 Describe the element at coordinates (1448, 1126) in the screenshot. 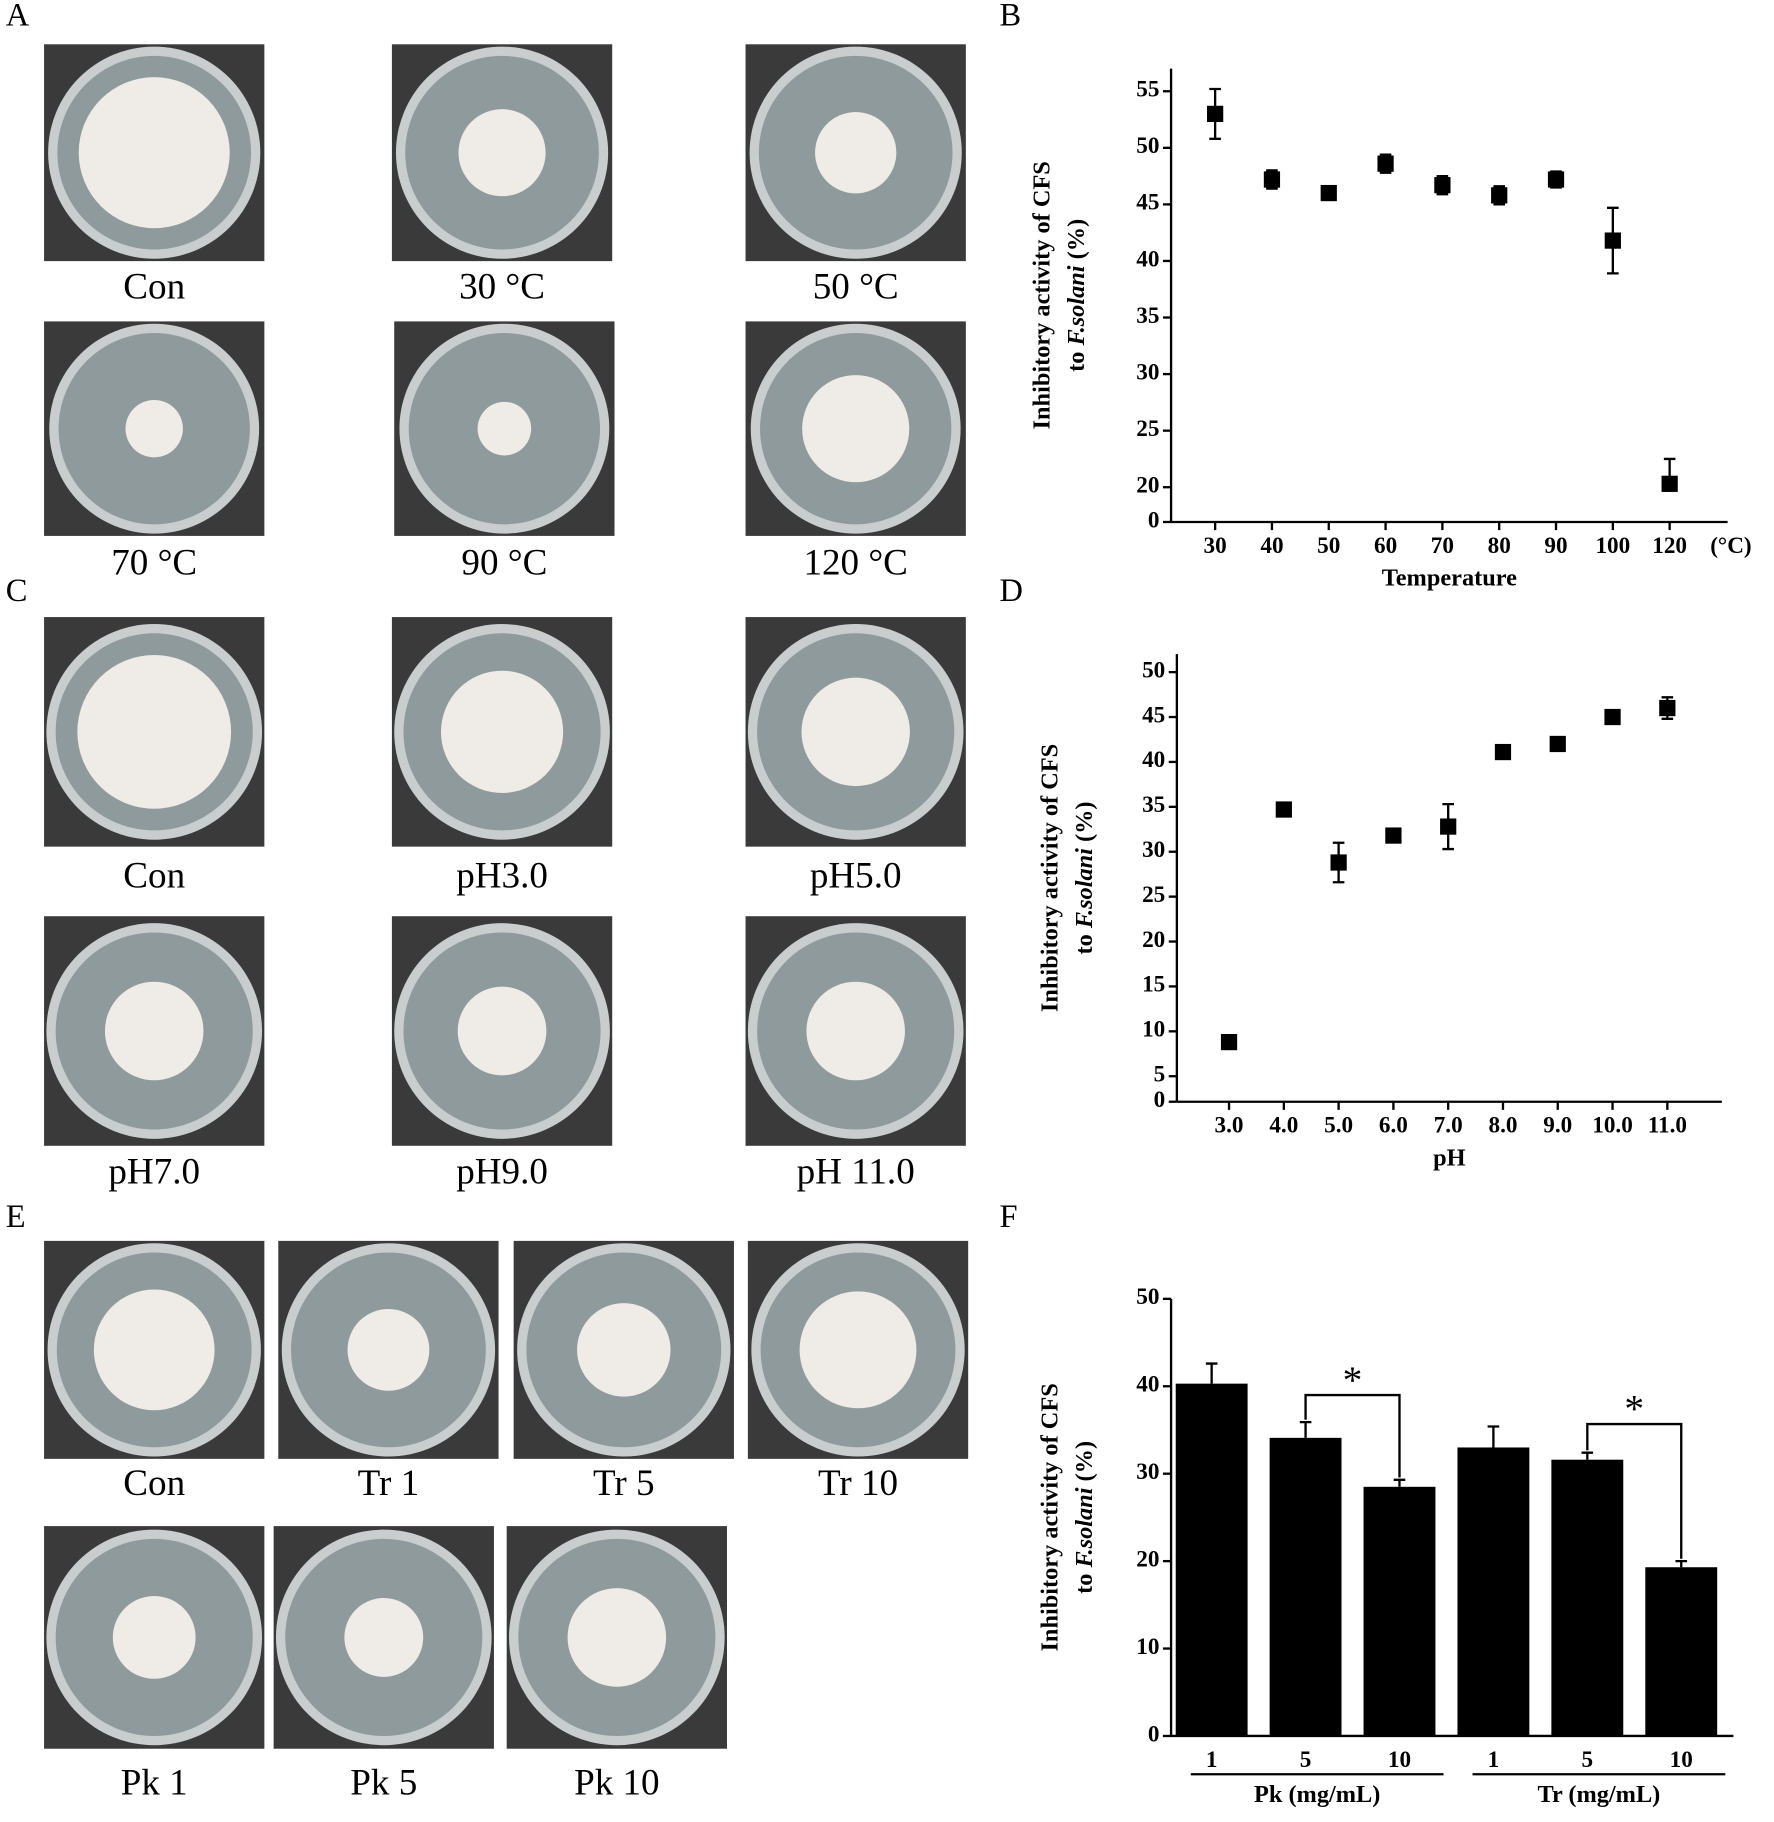

I see `x-tick-label: 7.0` at that location.